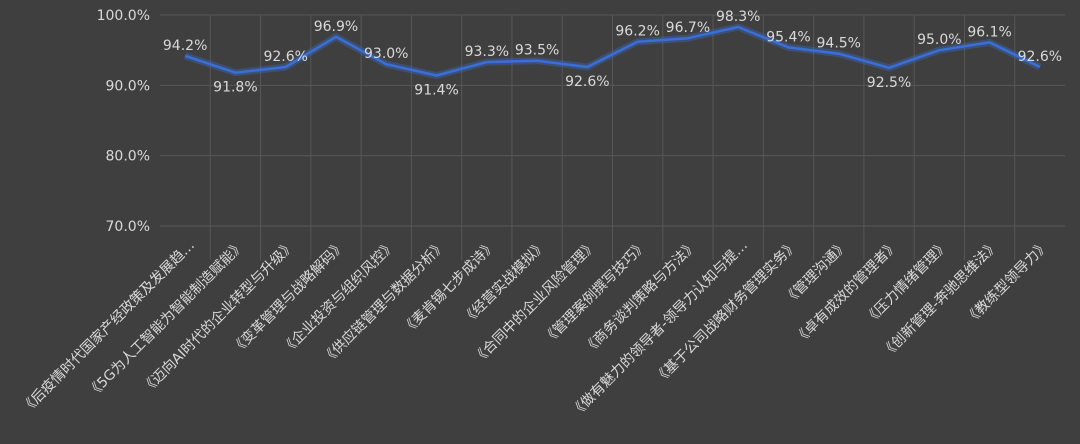 This screenshot has height=444, width=1080. I want to click on series-line-path, so click(612, 51).